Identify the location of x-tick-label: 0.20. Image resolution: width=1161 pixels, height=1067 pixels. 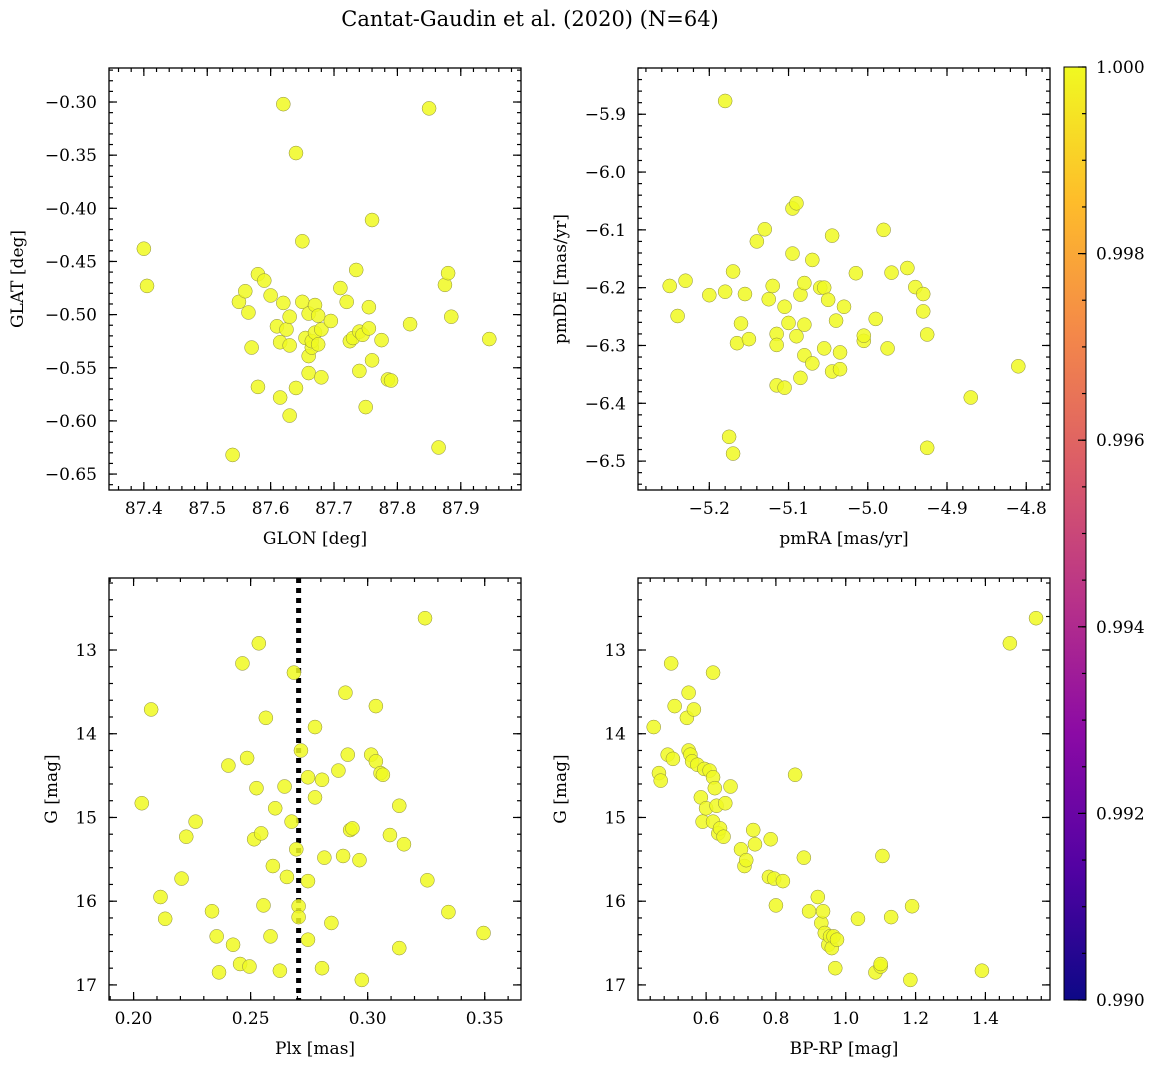
(134, 1019).